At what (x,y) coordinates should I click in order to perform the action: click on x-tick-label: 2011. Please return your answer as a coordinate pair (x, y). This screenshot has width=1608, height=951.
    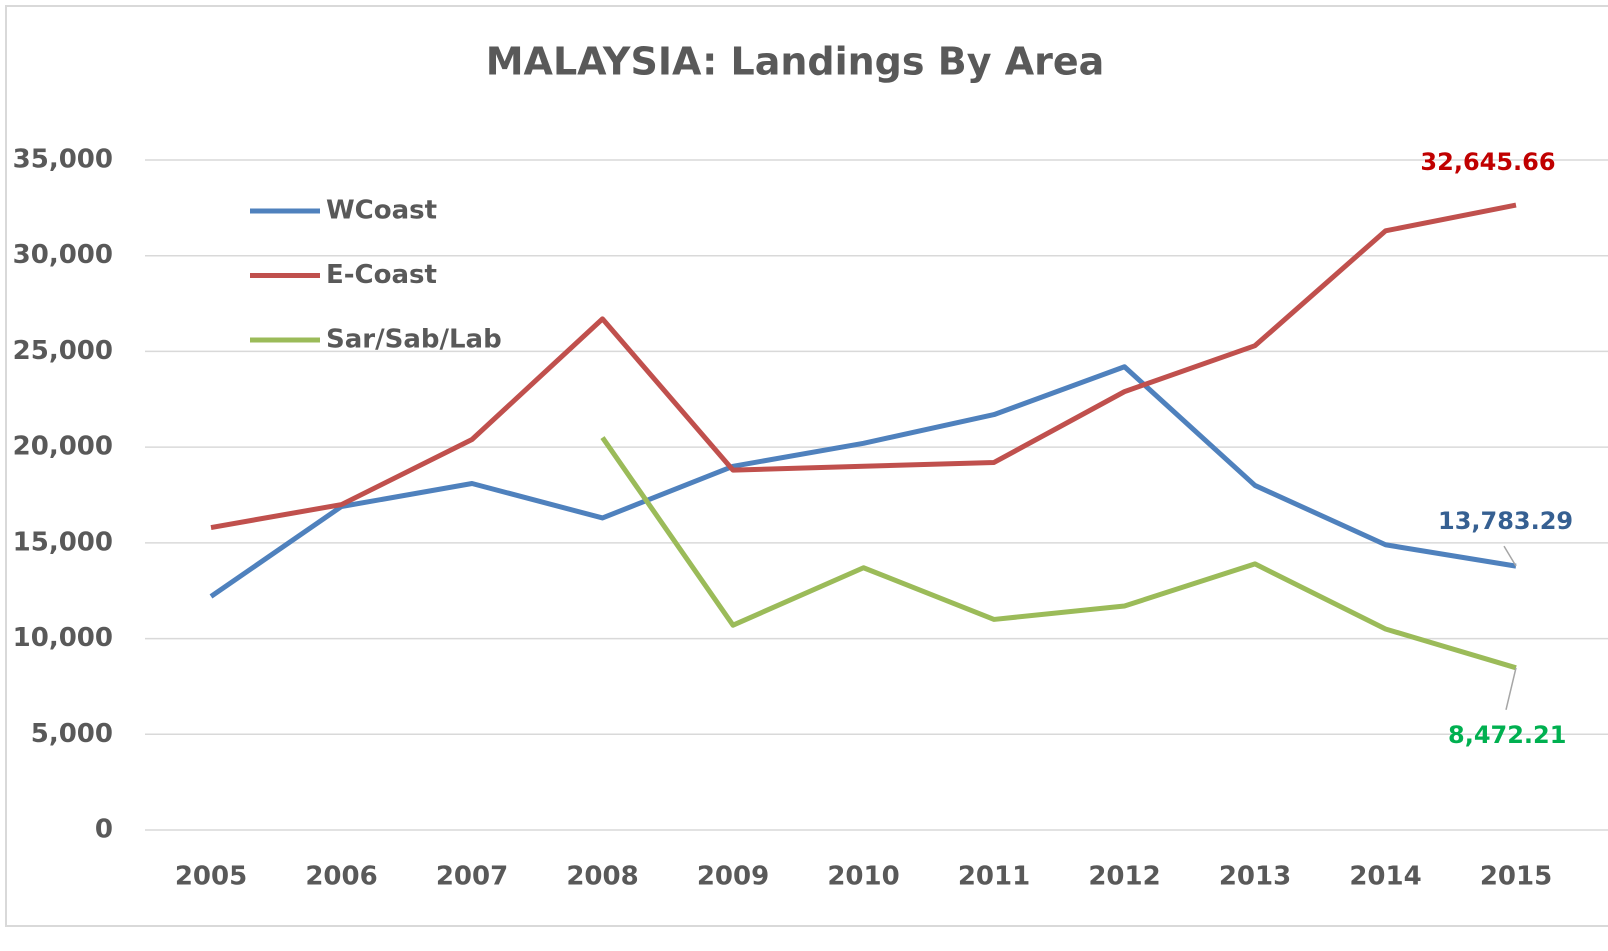
    Looking at the image, I should click on (994, 877).